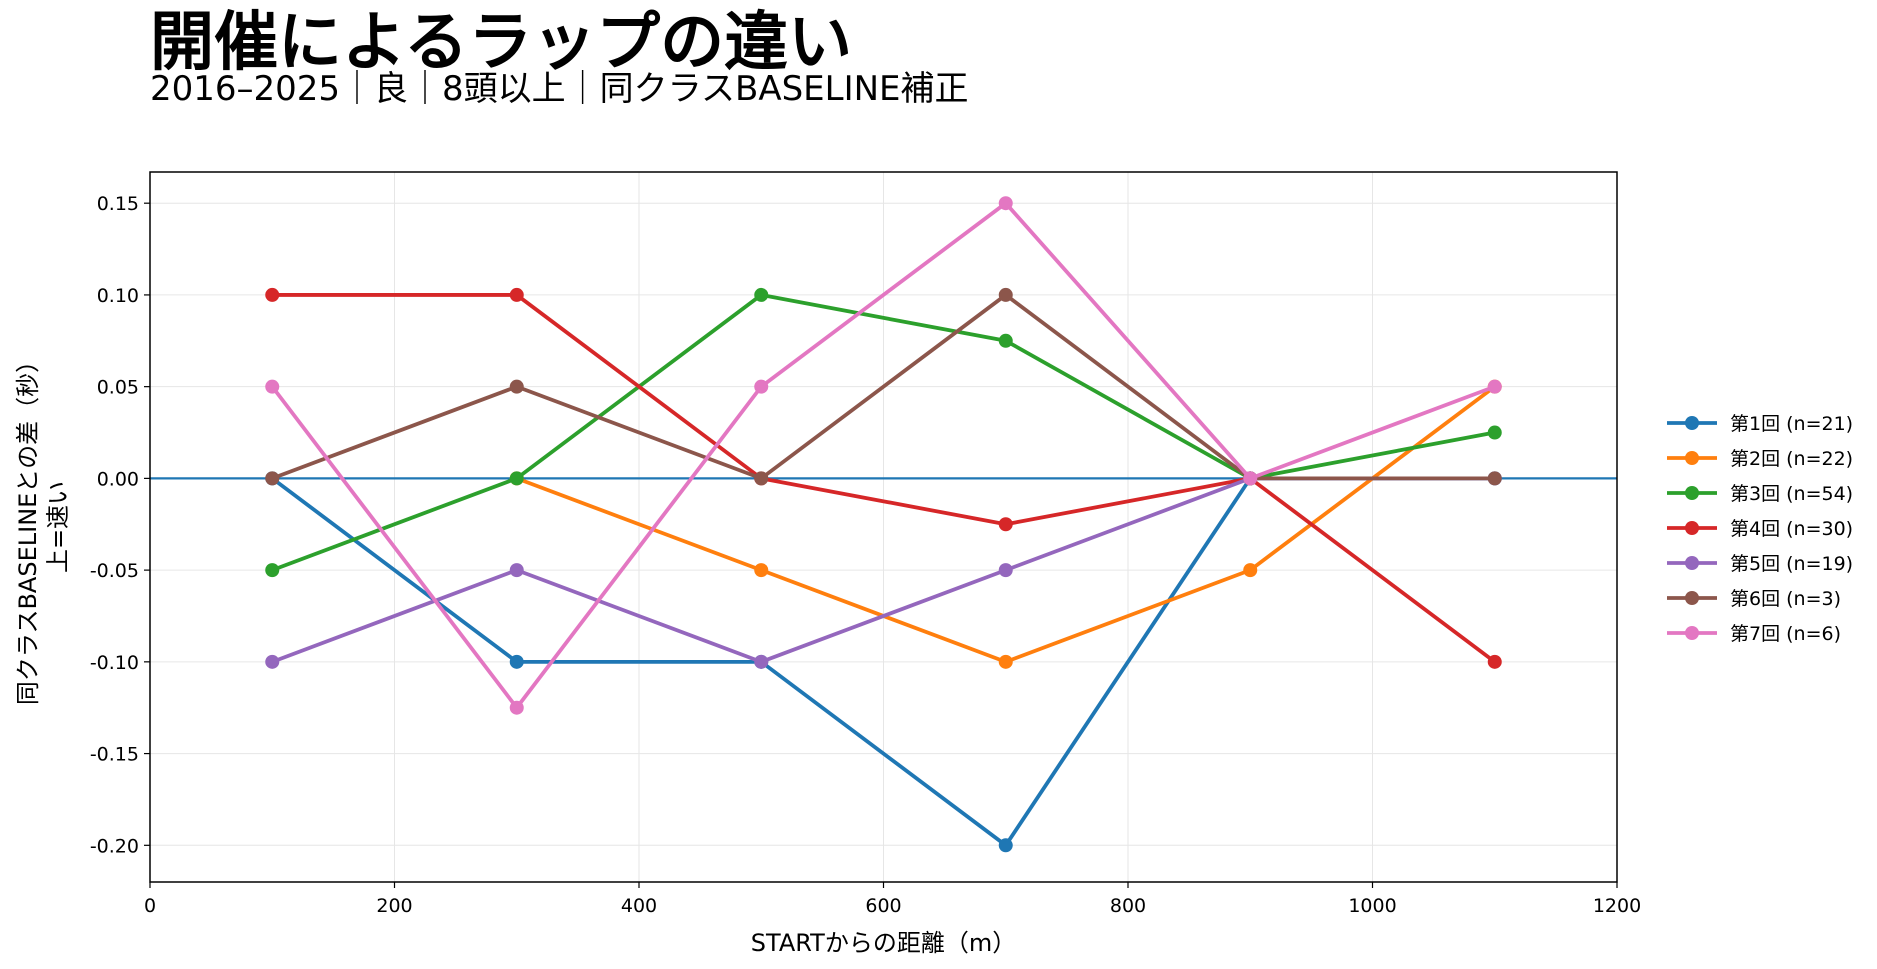 The height and width of the screenshot is (969, 1877). I want to click on legend-item: 第6回 (n=3), so click(1754, 599).